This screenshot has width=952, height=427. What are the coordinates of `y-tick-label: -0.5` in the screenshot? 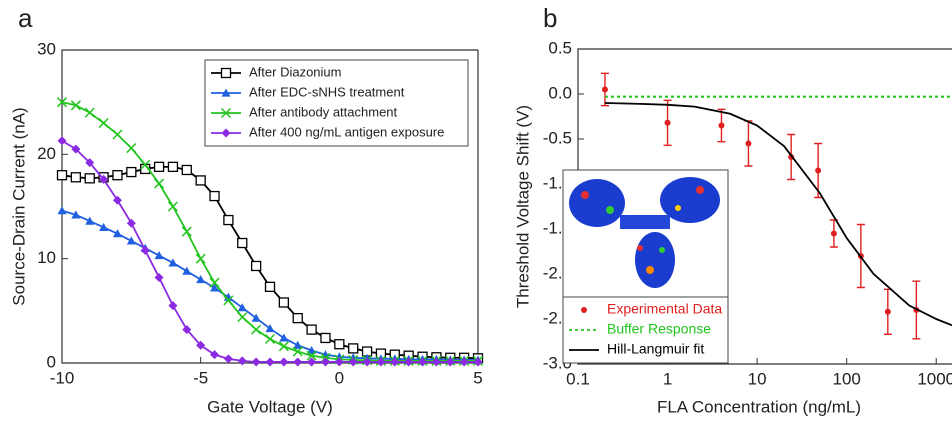 It's located at (557, 137).